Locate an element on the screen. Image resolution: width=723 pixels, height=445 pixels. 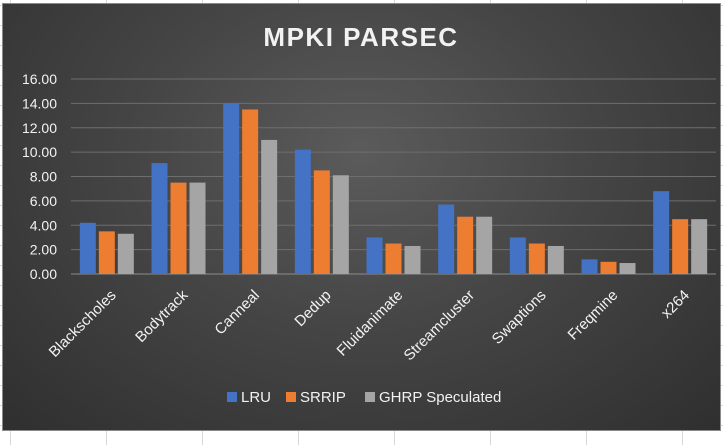
x-tick-label: Streamcluster is located at coordinates (439, 325).